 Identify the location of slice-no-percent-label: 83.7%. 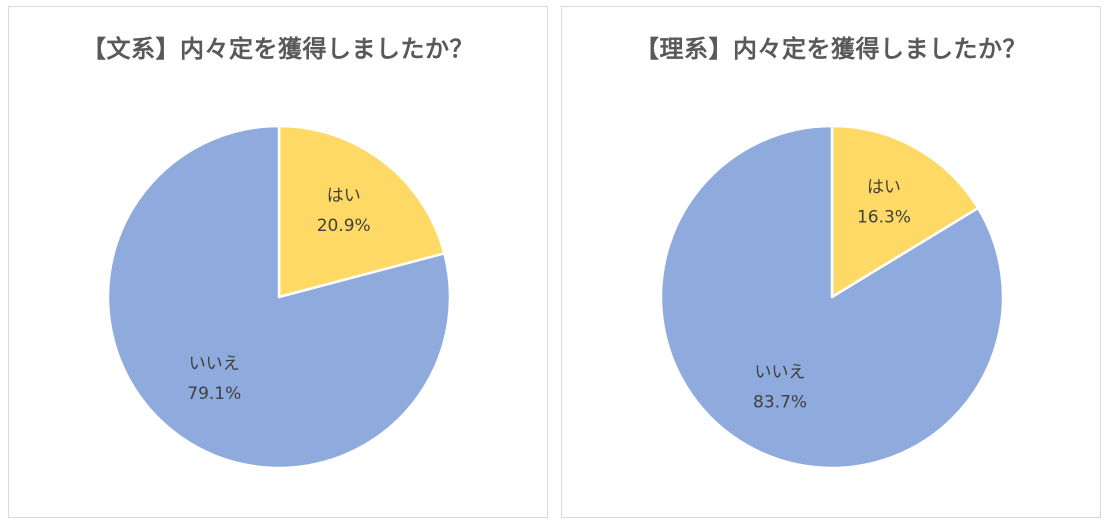
(780, 402).